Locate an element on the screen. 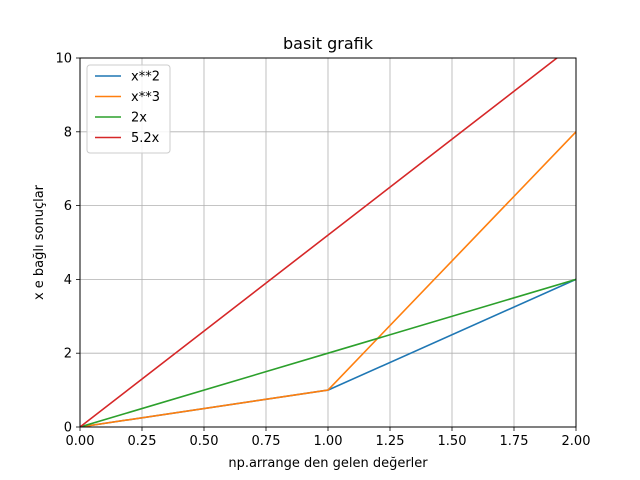 The height and width of the screenshot is (480, 640). y-tick-label: 4 is located at coordinates (68, 280).